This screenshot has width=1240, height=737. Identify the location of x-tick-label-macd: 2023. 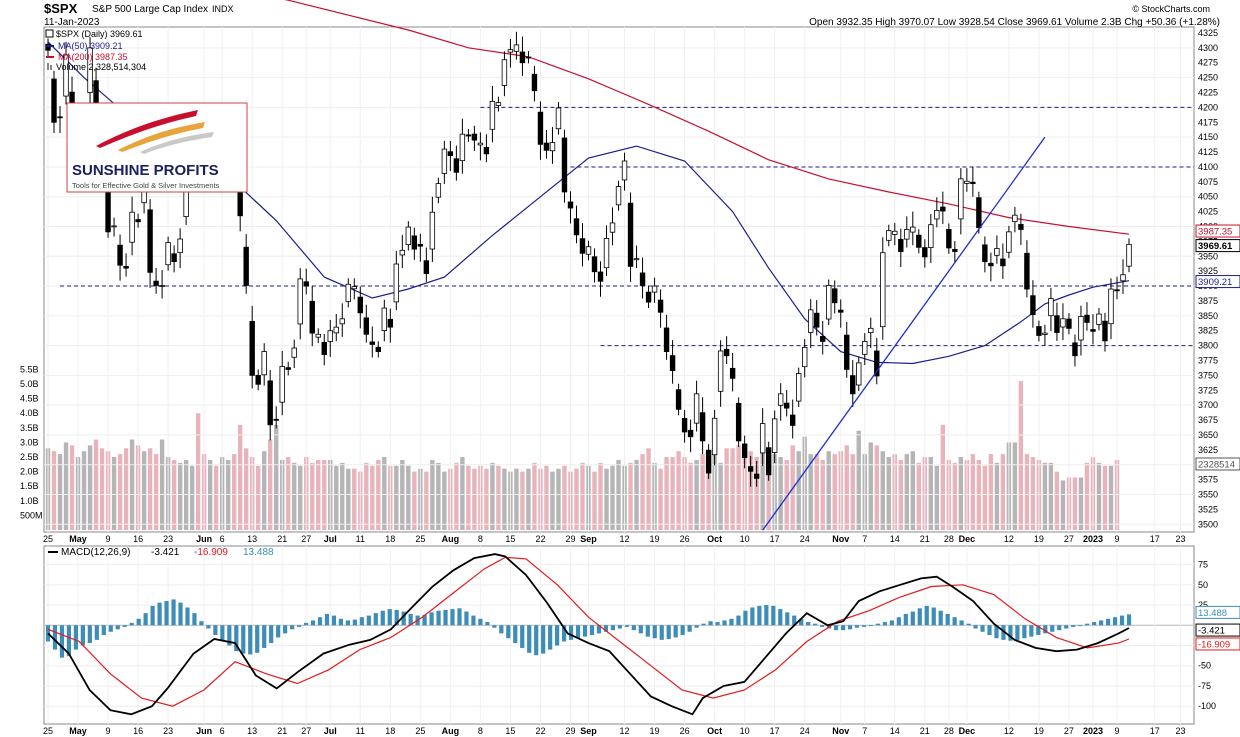
(1093, 731).